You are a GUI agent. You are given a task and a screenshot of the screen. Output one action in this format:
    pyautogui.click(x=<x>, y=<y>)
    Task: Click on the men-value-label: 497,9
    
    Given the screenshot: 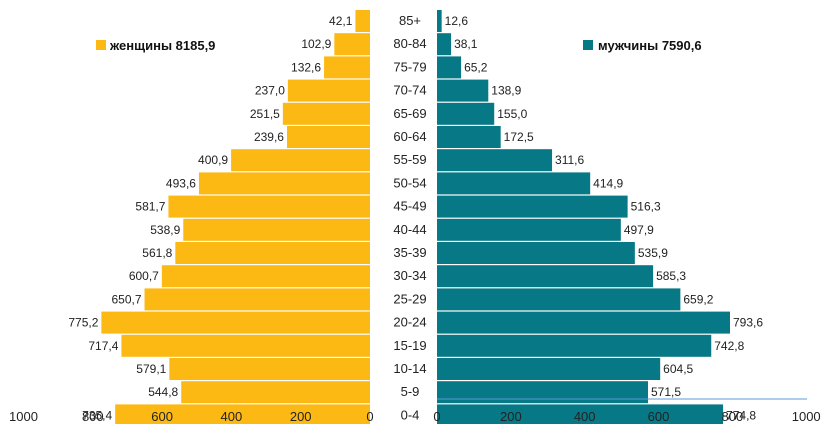 What is the action you would take?
    pyautogui.click(x=639, y=230)
    